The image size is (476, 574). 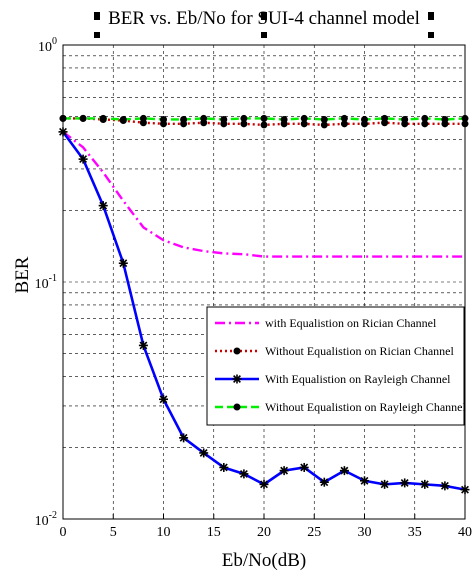 I want to click on y-tick-label: 10⁻¹, so click(x=46, y=282).